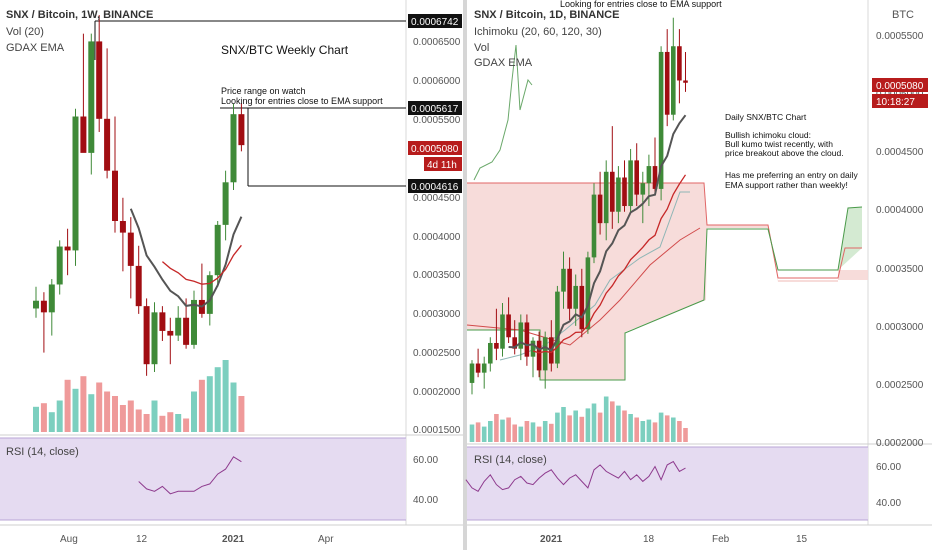 This screenshot has height=550, width=932. Describe the element at coordinates (233, 539) in the screenshot. I see `left-time-tick: 2021` at that location.